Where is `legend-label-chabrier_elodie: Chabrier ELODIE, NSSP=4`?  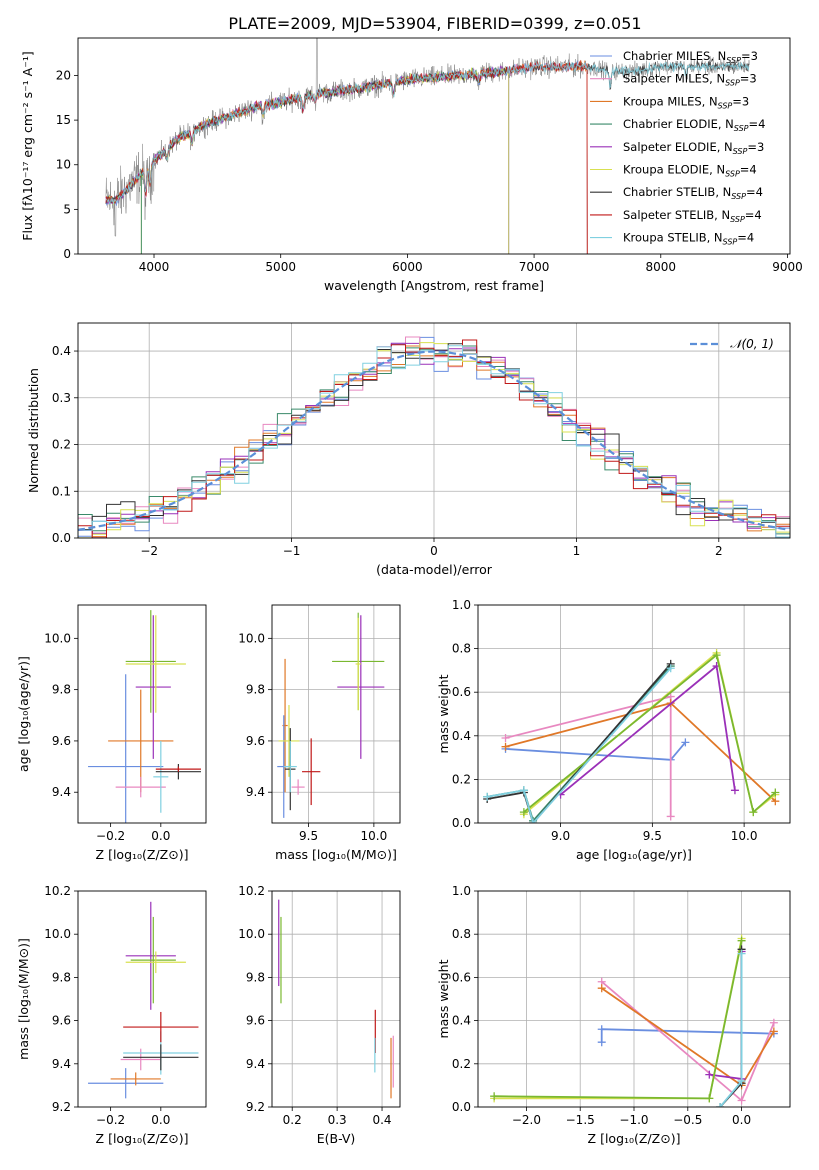 legend-label-chabrier_elodie: Chabrier ELODIE, NSSP=4 is located at coordinates (694, 125).